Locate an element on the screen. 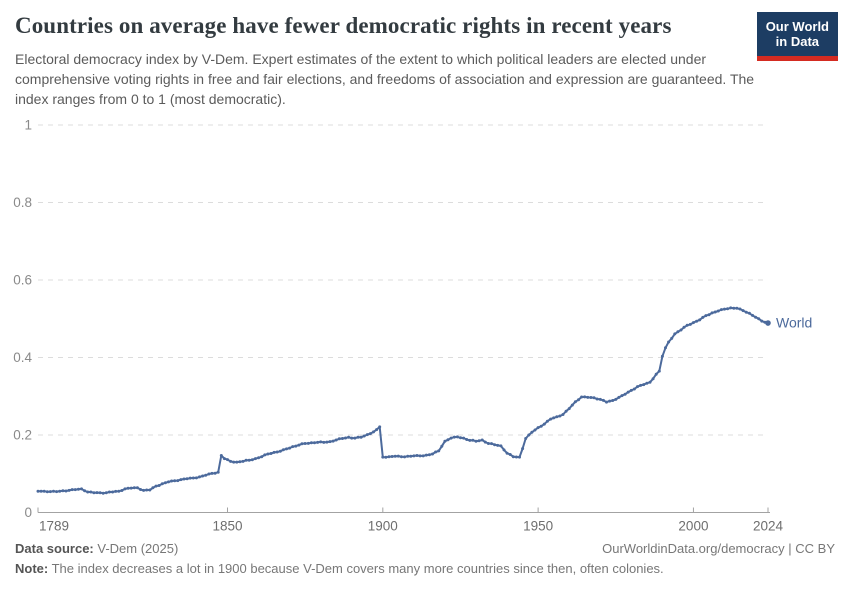 The height and width of the screenshot is (600, 850). data-source-label: Data source: is located at coordinates (54, 548).